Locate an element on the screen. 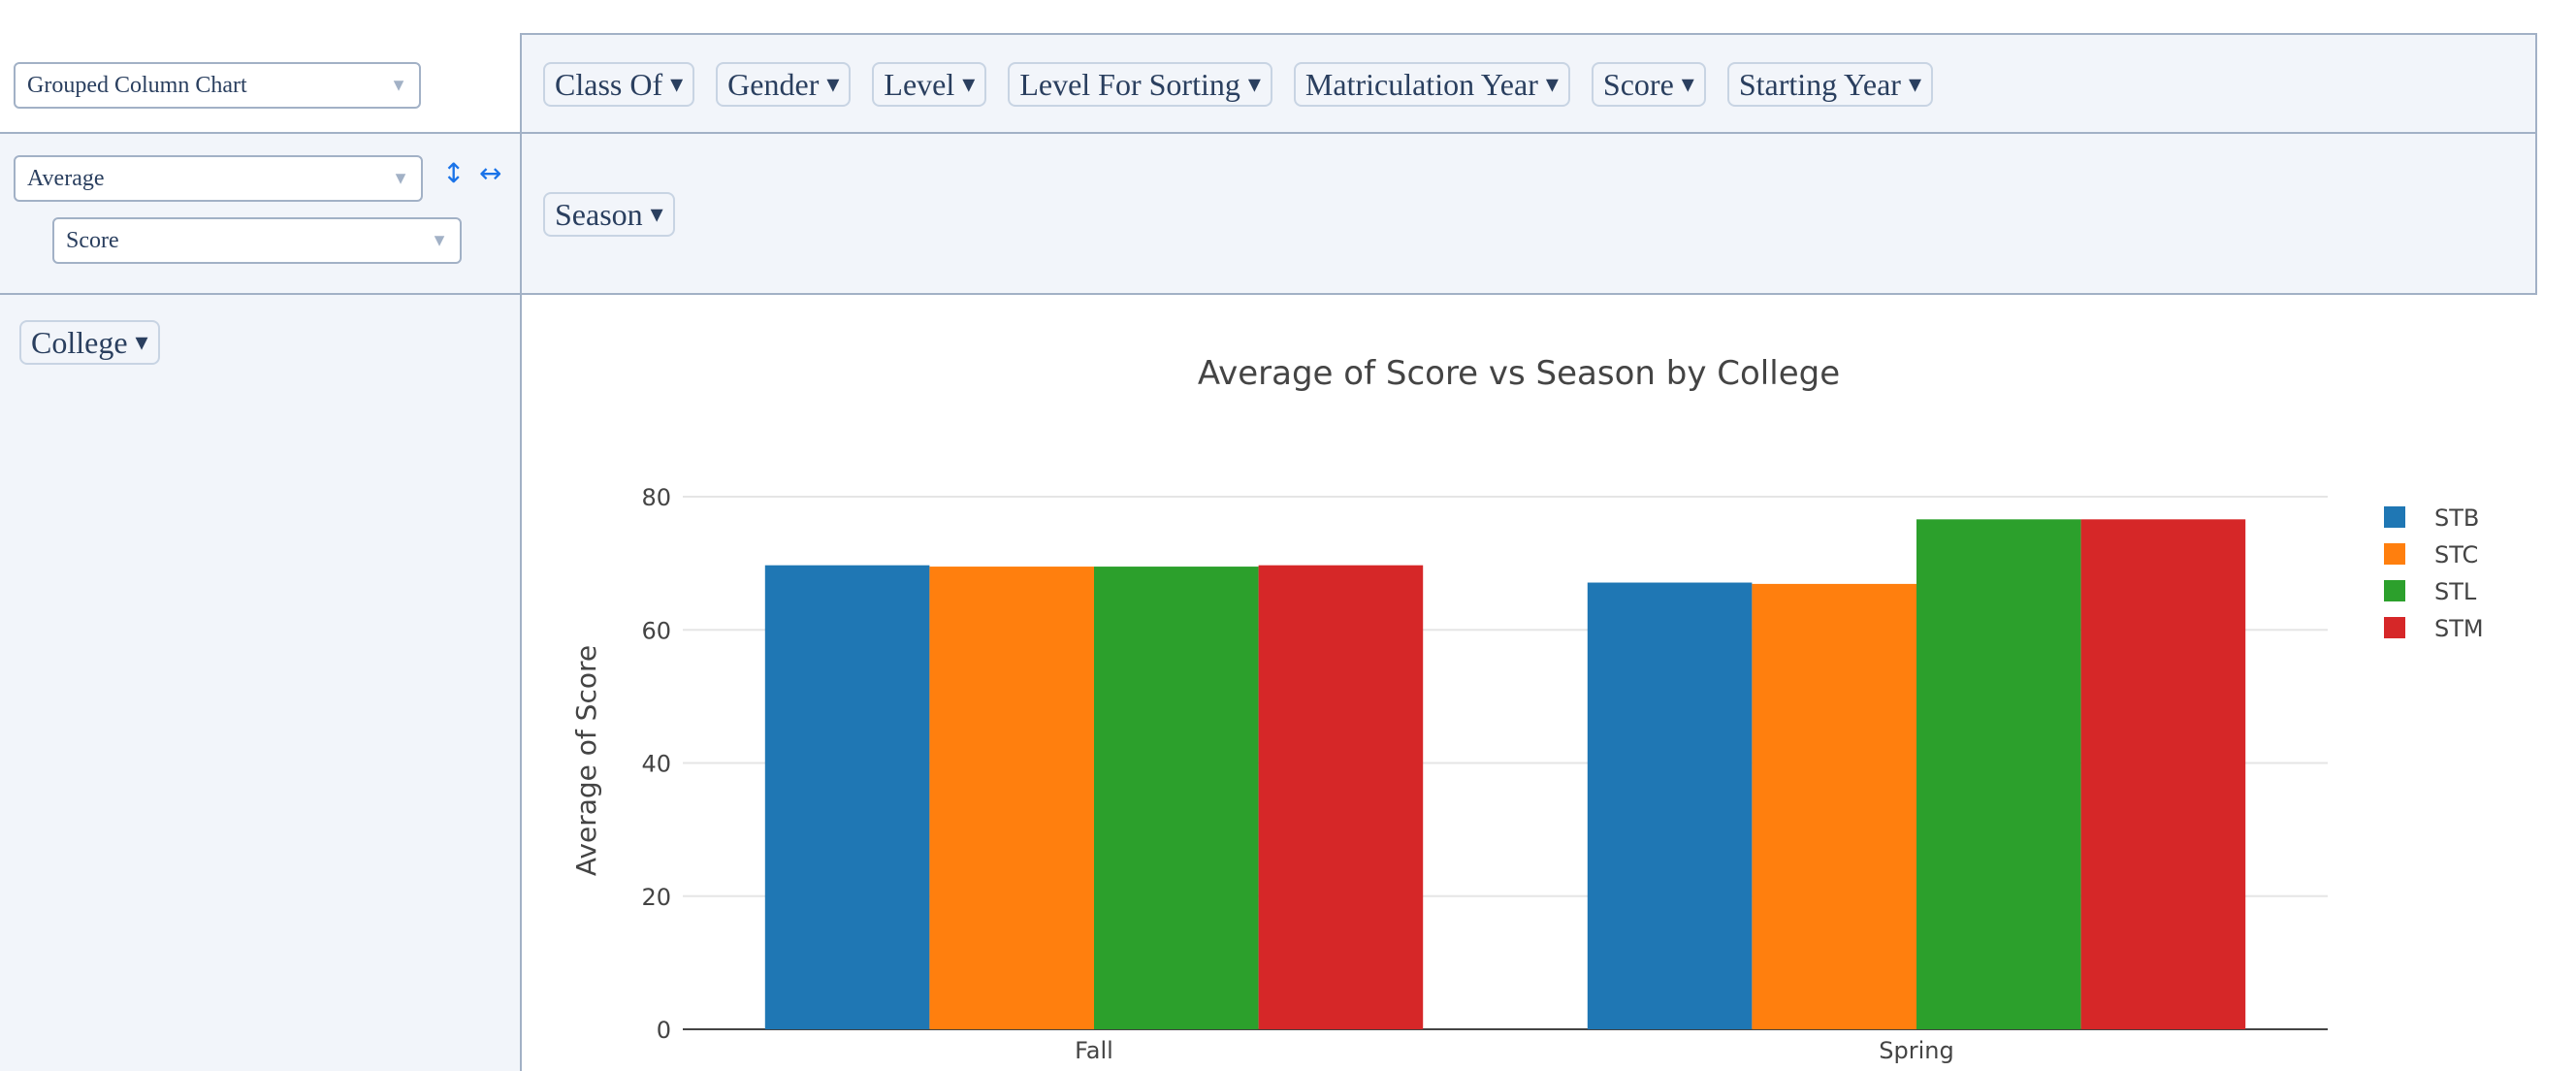 This screenshot has height=1071, width=2576. attribute-pill-gender: Gender ▾ is located at coordinates (784, 84).